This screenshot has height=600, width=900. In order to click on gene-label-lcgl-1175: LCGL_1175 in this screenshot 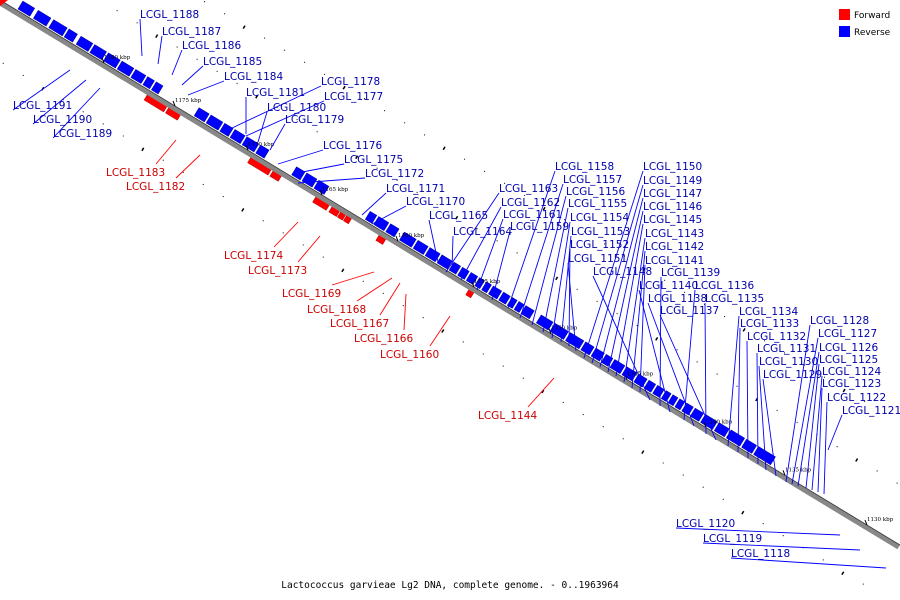, I will do `click(373, 160)`.